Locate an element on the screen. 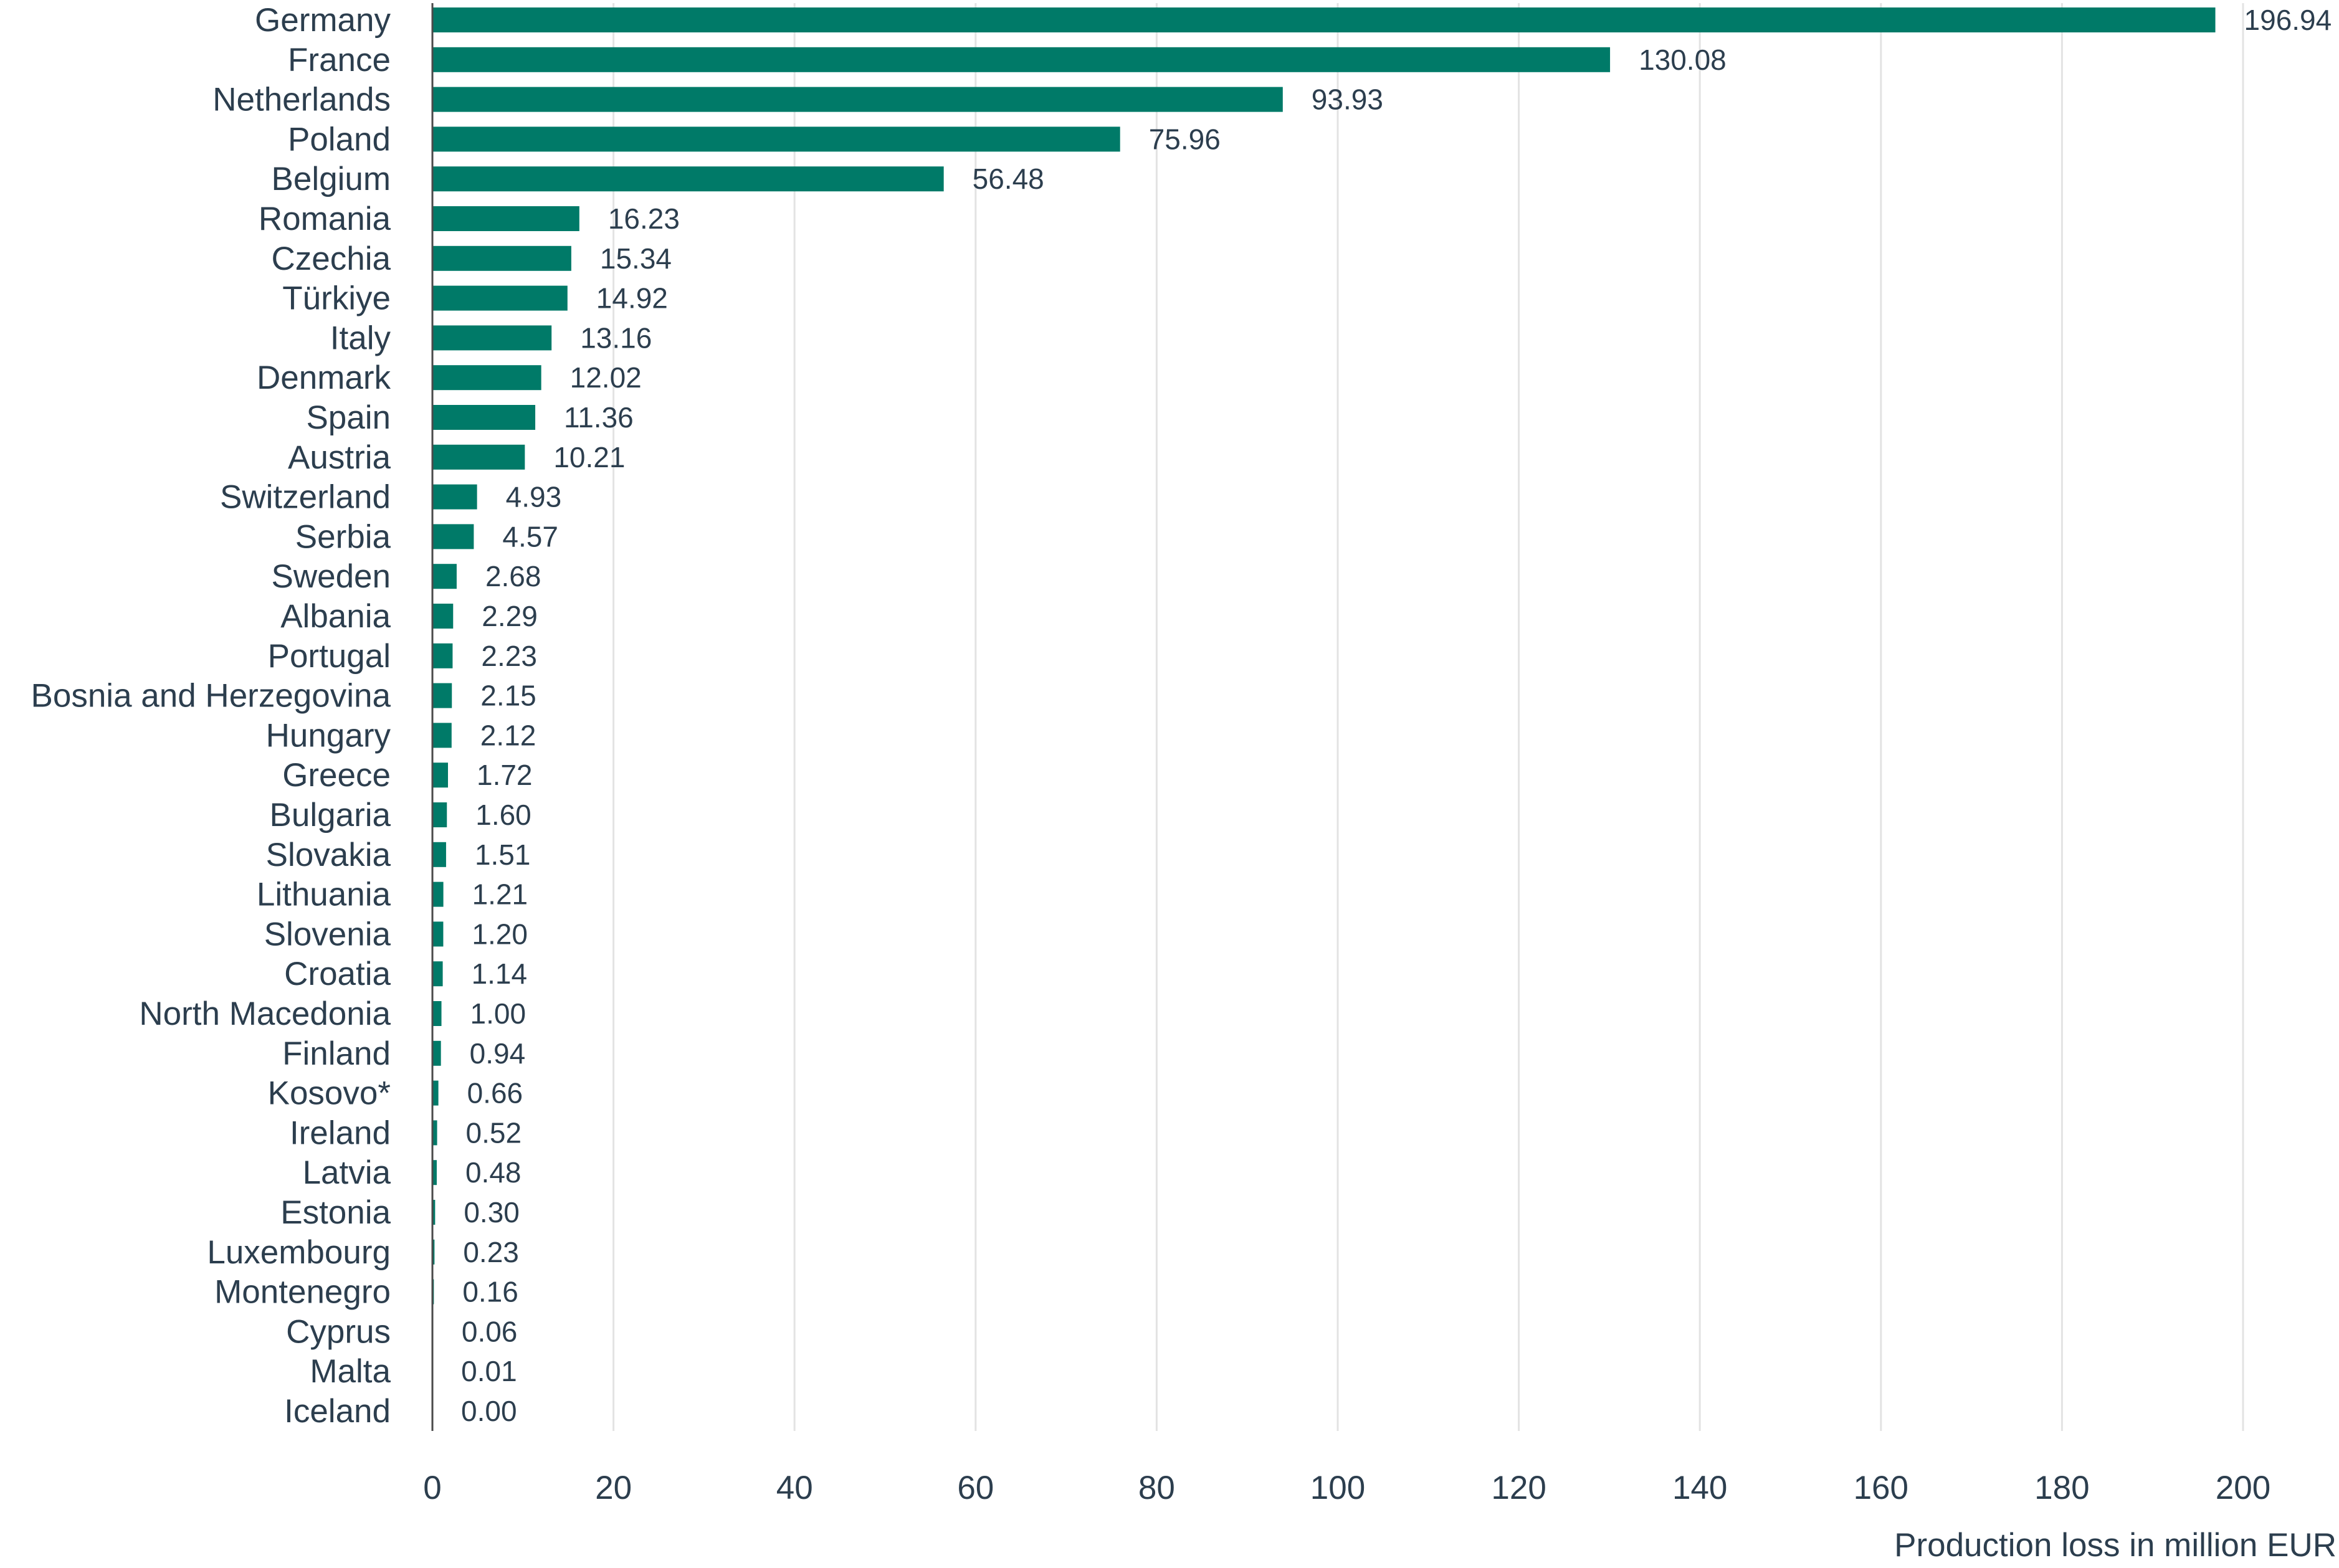  bar-ireland is located at coordinates (434, 1133).